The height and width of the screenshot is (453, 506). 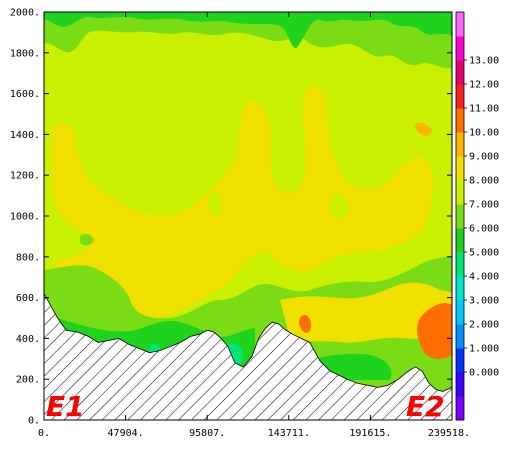 What do you see at coordinates (248, 30) in the screenshot?
I see `contour-band-6-top` at bounding box center [248, 30].